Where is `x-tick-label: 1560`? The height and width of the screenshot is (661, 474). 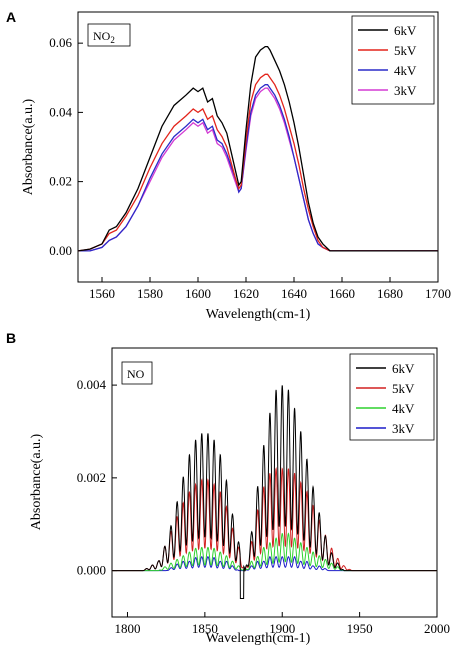
x-tick-label: 1560 is located at coordinates (102, 293).